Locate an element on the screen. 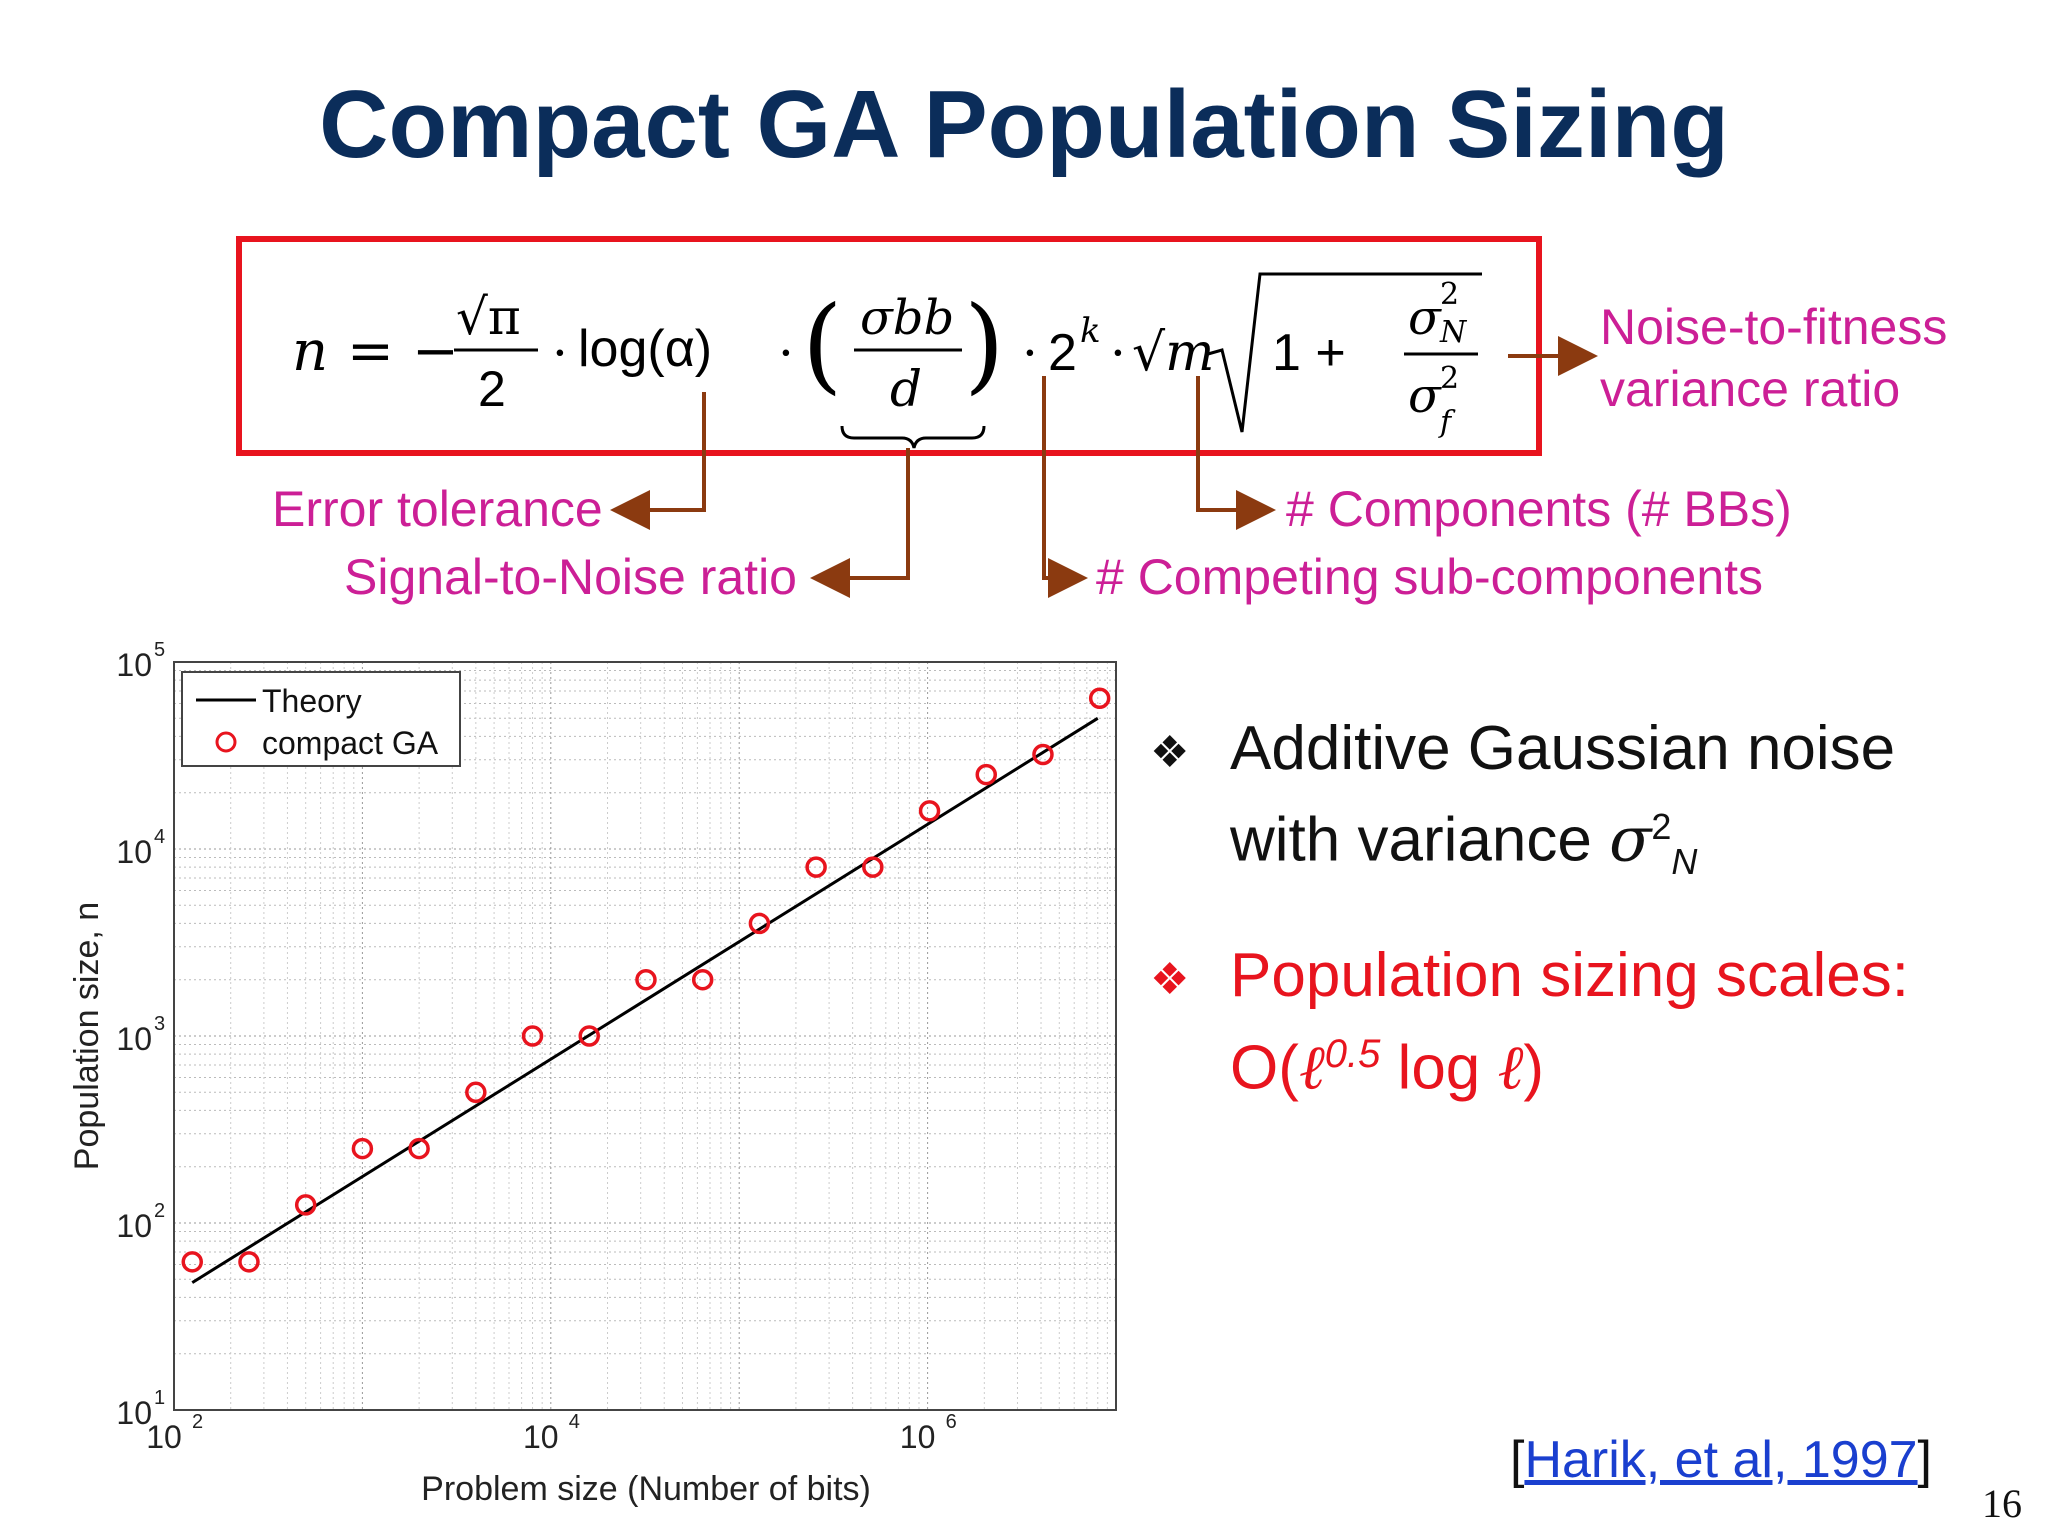  y-tick-exponent: 5 is located at coordinates (159, 650).